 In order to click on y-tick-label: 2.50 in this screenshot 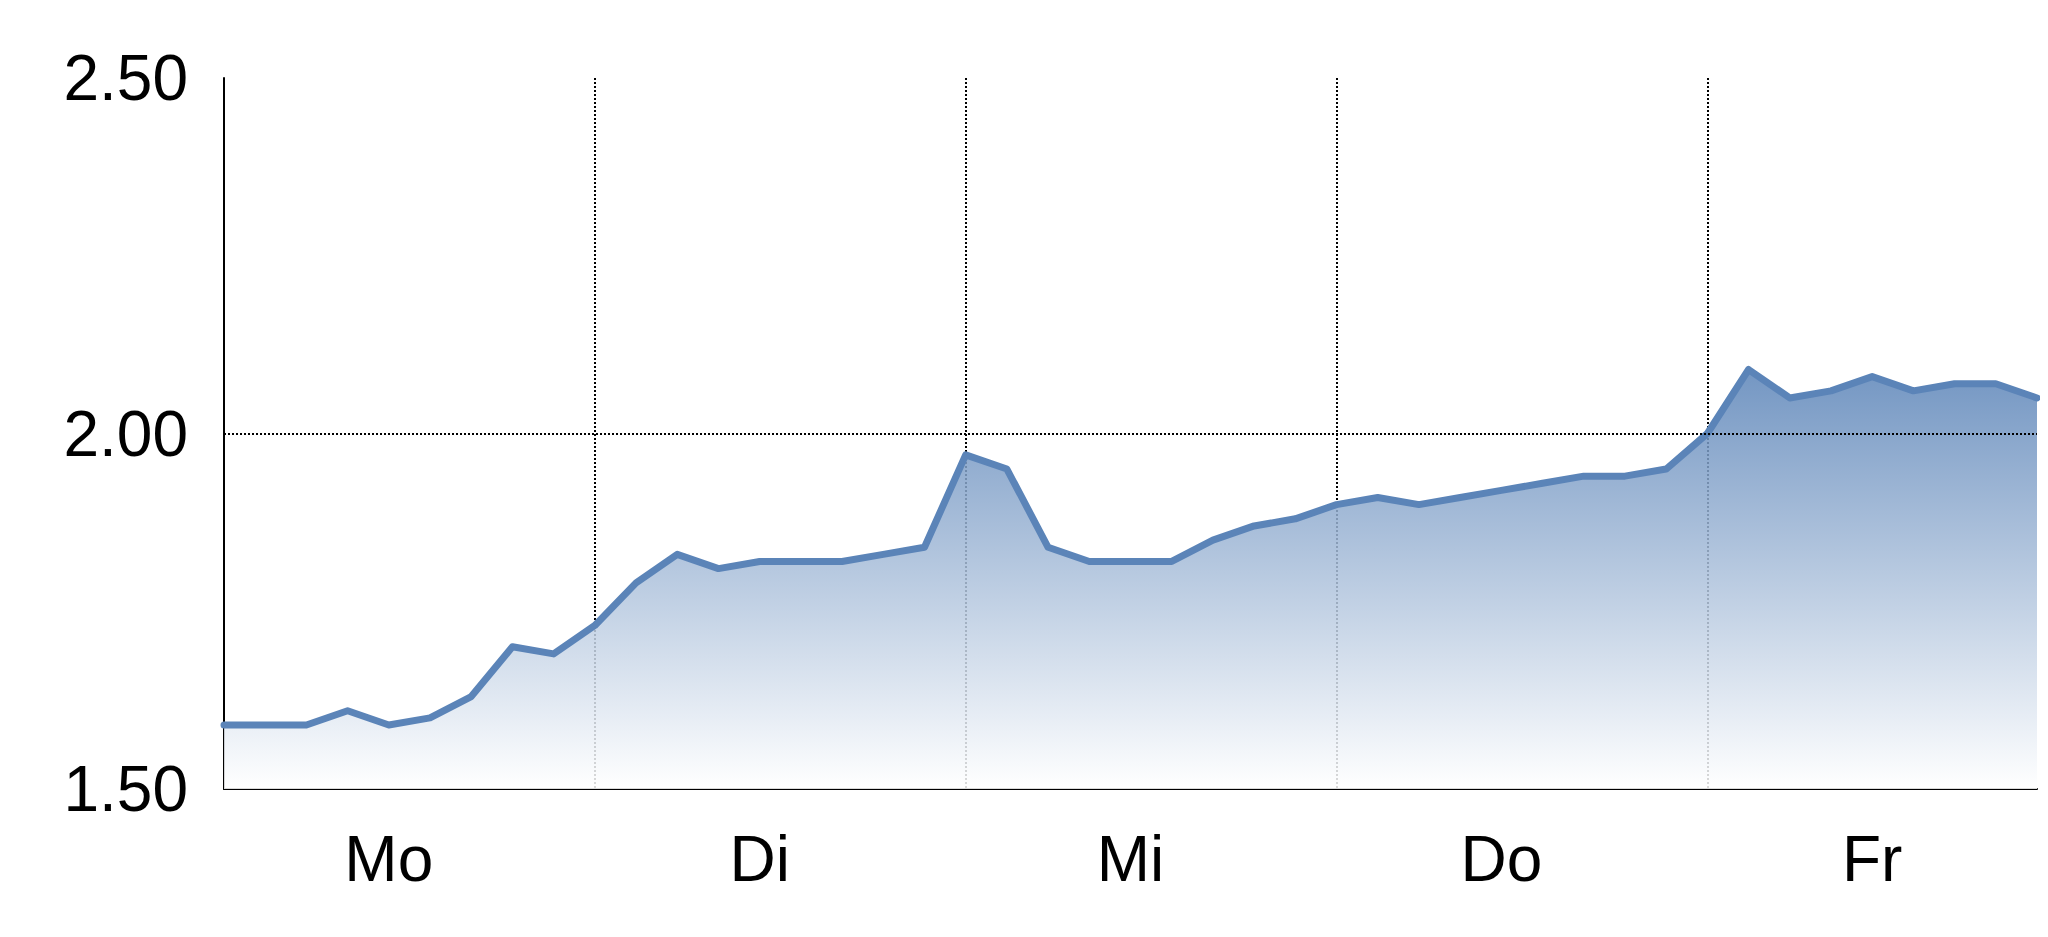, I will do `click(125, 78)`.